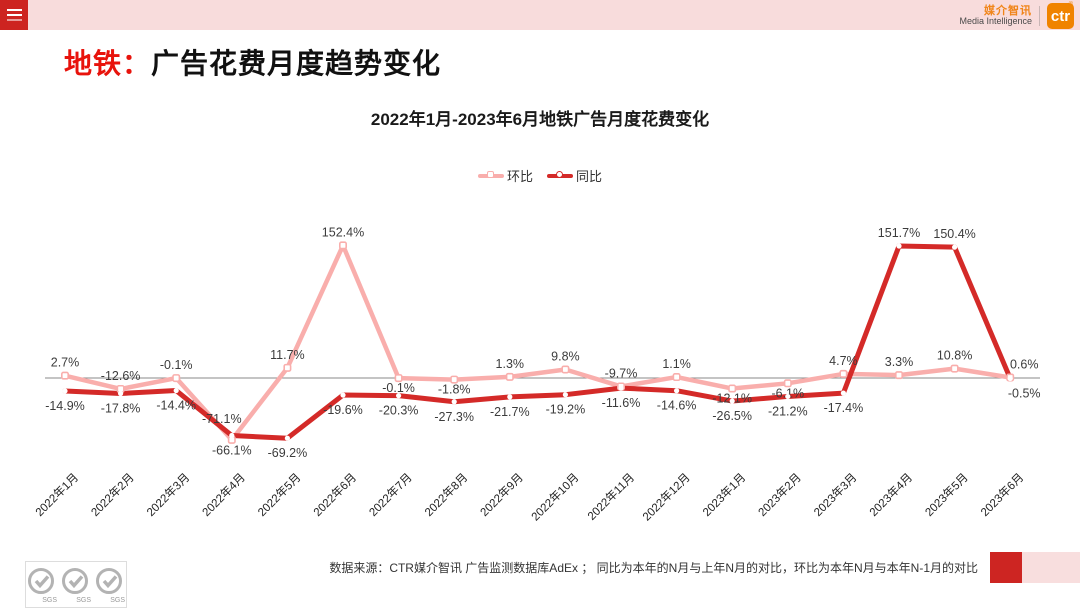 The height and width of the screenshot is (608, 1080). I want to click on x-axis-label: 2022年1月, so click(56, 494).